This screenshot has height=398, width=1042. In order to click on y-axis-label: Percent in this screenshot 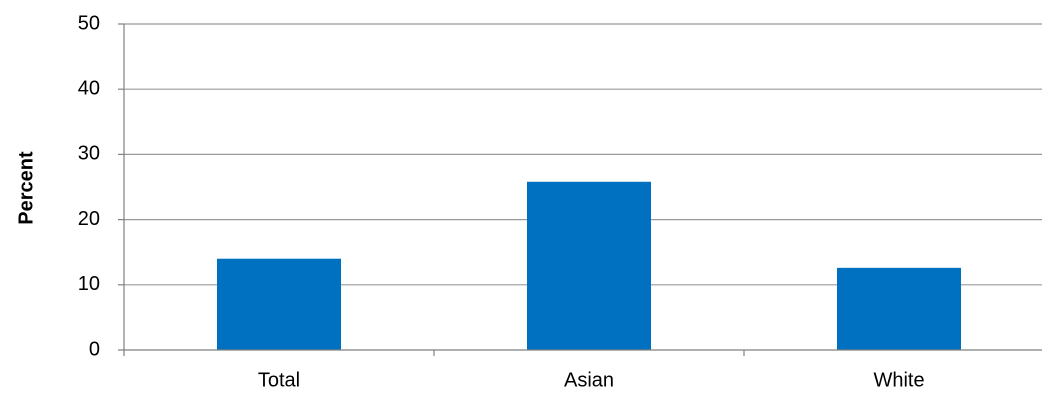, I will do `click(26, 188)`.